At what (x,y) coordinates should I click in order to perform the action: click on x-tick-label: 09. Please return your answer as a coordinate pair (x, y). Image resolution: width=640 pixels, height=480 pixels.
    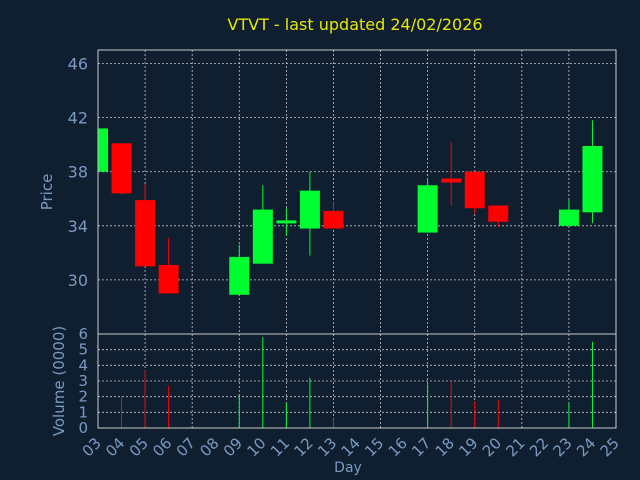
    Looking at the image, I should click on (233, 447).